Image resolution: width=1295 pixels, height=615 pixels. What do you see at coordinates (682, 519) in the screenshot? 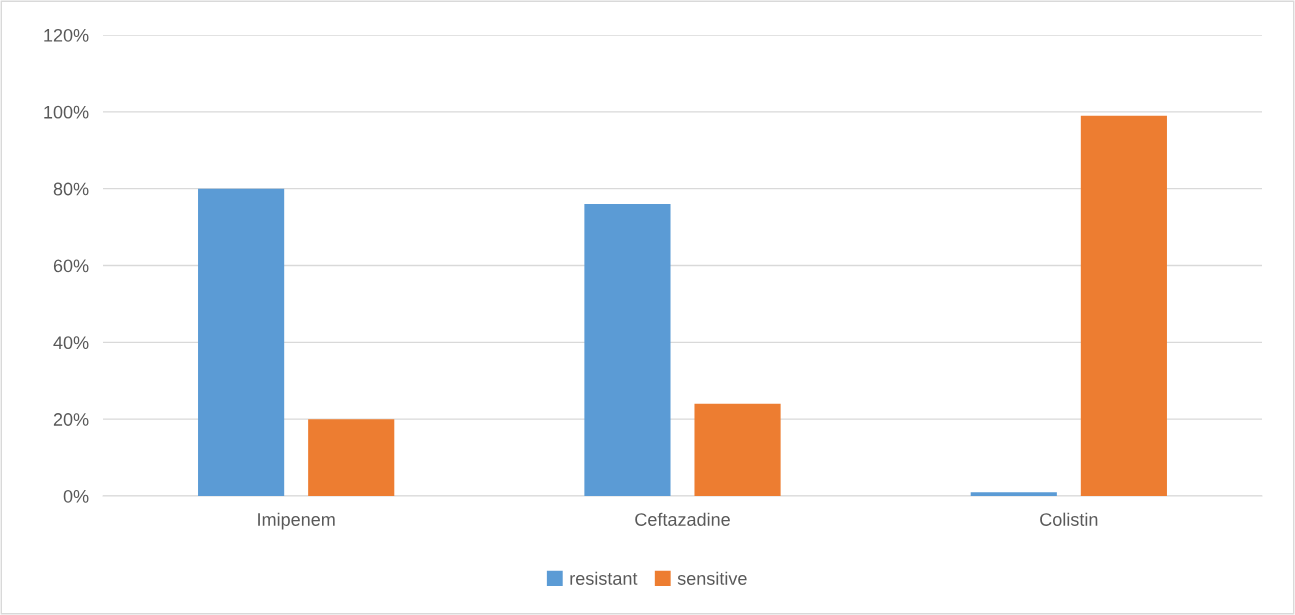
I see `x-tick-label: Ceftazadine` at bounding box center [682, 519].